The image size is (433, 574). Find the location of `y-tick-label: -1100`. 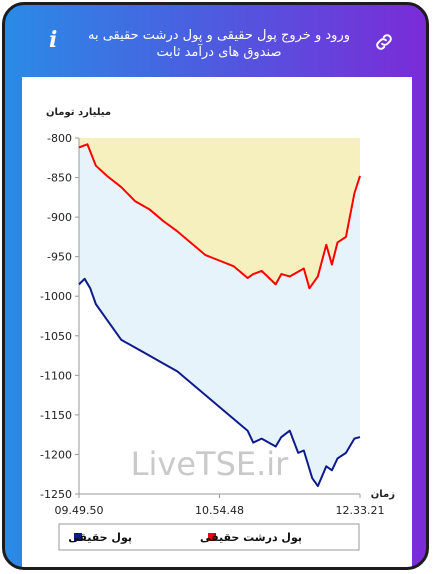

y-tick-label: -1100 is located at coordinates (56, 375).